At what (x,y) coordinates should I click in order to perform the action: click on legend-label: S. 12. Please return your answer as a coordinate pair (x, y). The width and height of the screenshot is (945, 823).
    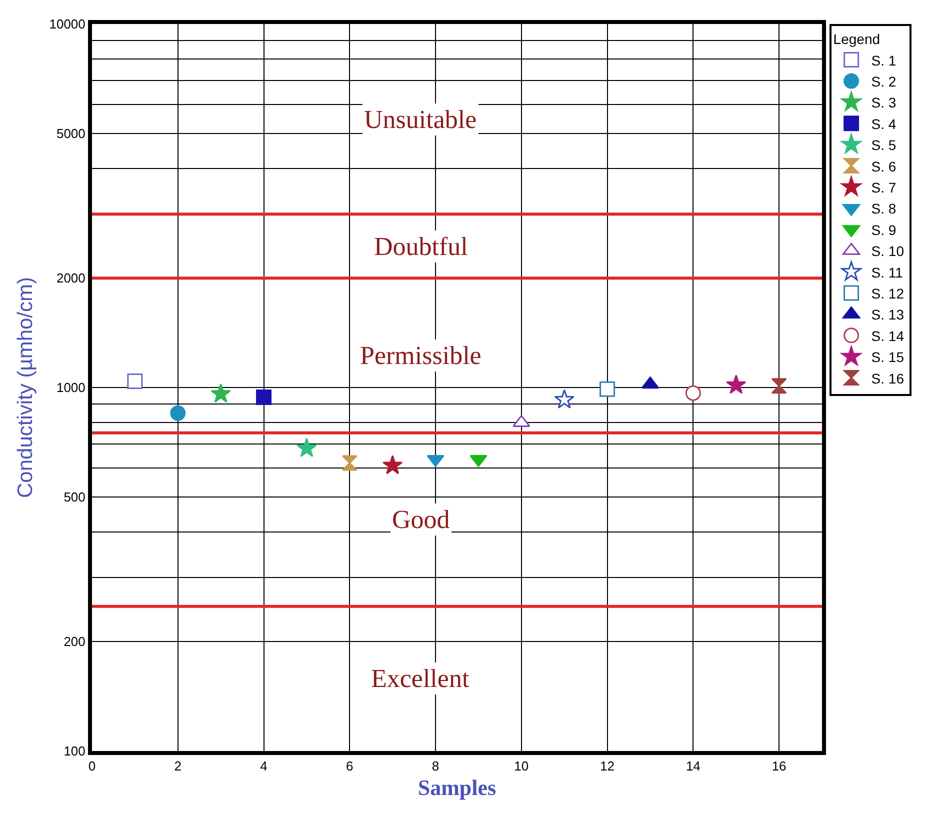
    Looking at the image, I should click on (887, 293).